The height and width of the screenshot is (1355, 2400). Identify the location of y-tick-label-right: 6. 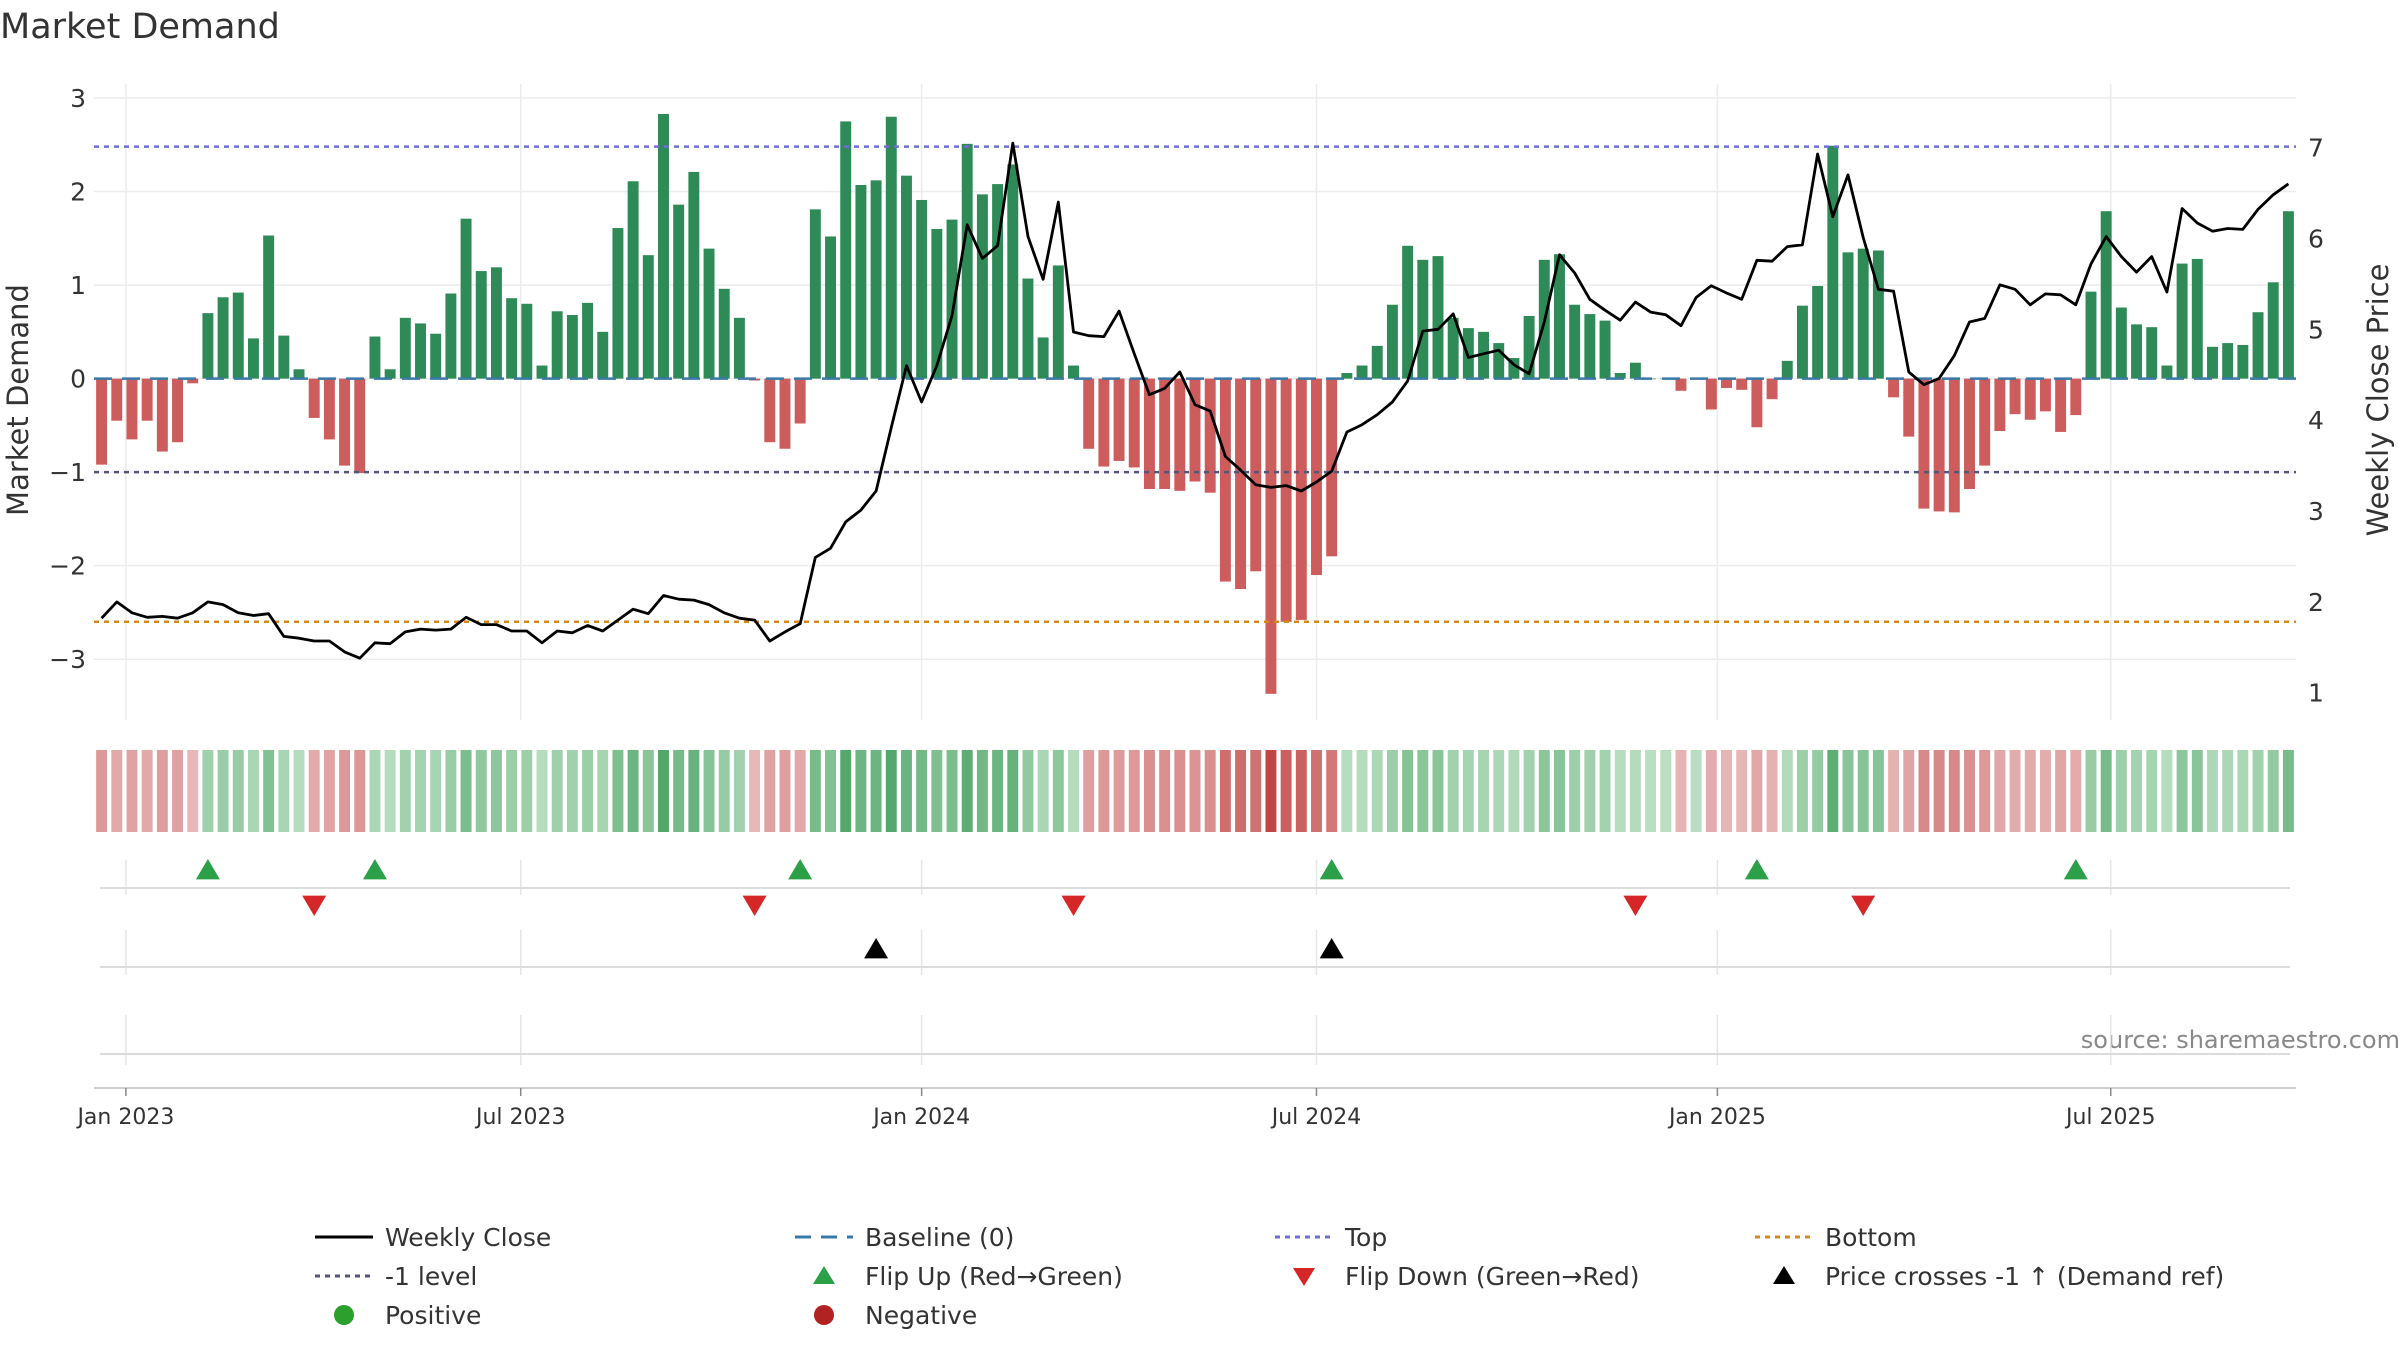
(2316, 238).